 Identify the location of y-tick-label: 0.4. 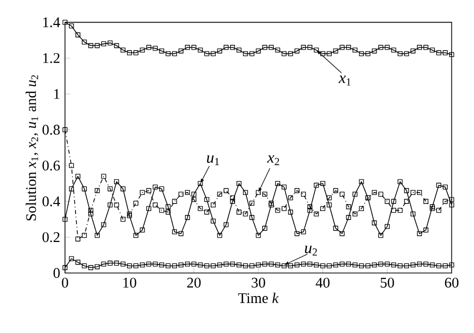
(51, 201).